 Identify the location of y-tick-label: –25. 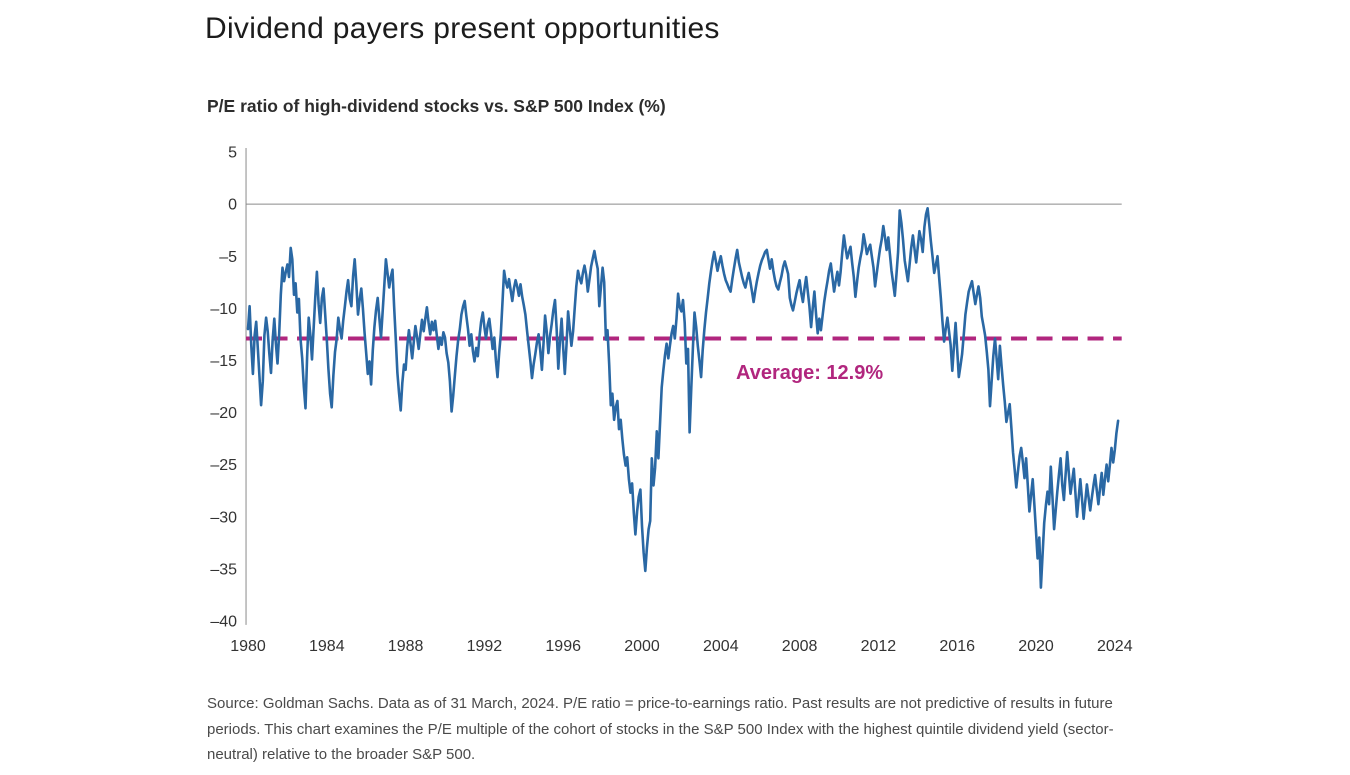
(223, 465).